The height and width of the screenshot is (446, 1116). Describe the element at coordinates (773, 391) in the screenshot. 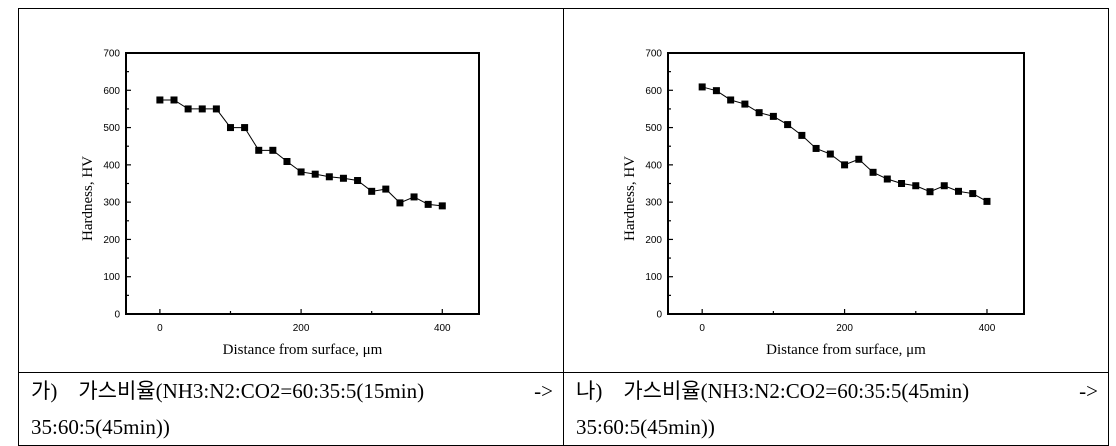

I see `caption-right-line1: 나) 가스비율(NH3:N2:CO2=60:35:5(45min)` at that location.